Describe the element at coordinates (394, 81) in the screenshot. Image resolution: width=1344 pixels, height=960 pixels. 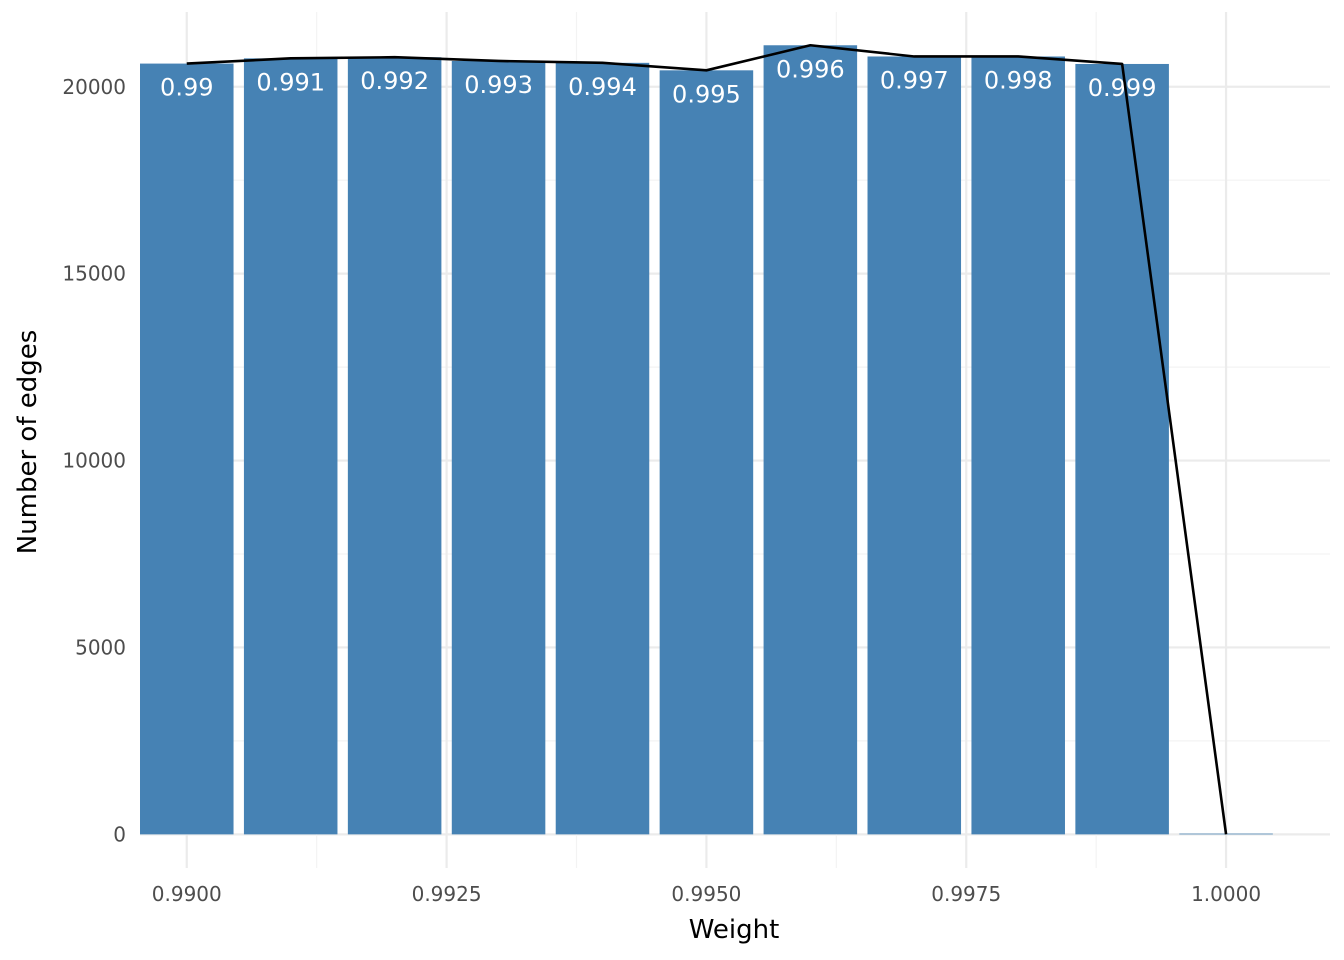
I see `bar-value-label: 0.992` at that location.